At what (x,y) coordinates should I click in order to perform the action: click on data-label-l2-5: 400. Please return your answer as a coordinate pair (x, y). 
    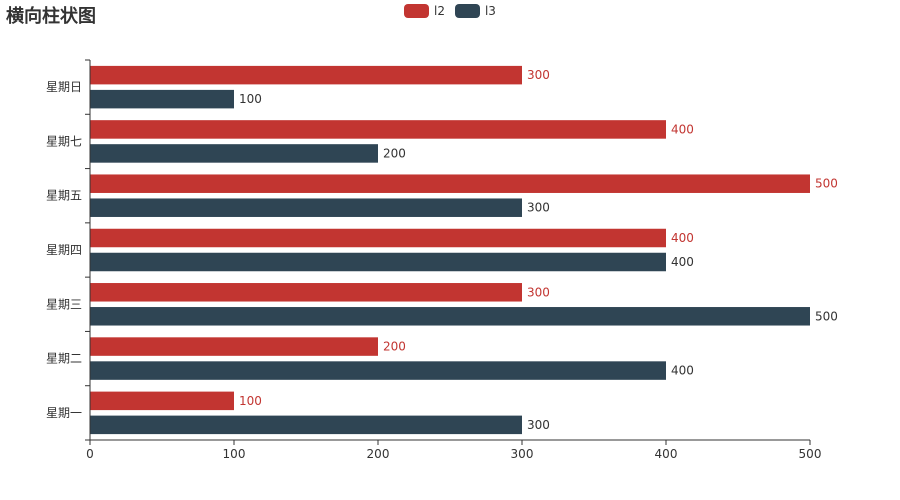
    Looking at the image, I should click on (682, 129).